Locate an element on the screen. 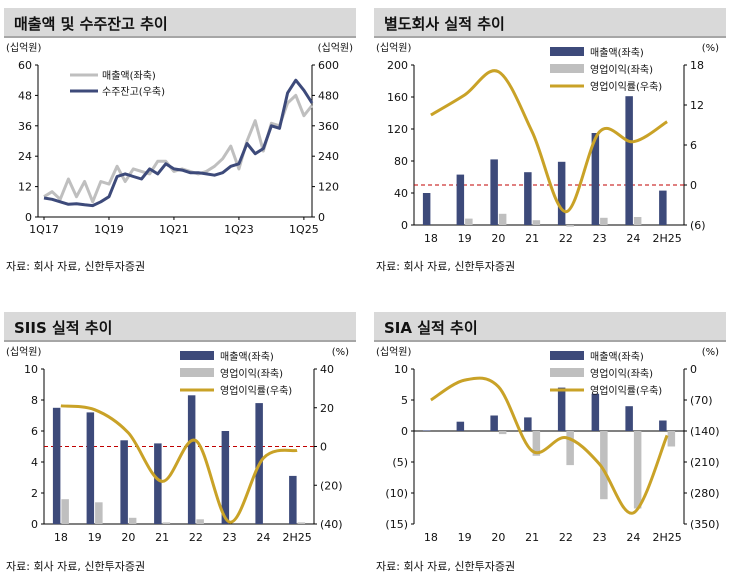  left-tick-label: 120 is located at coordinates (397, 129).